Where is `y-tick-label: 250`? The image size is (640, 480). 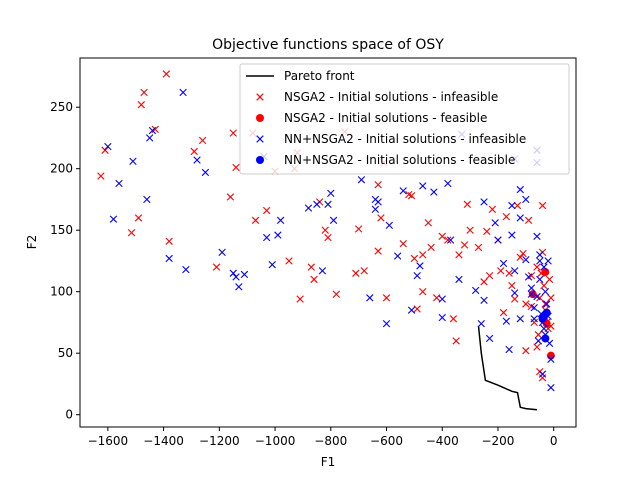
y-tick-label: 250 is located at coordinates (61, 107).